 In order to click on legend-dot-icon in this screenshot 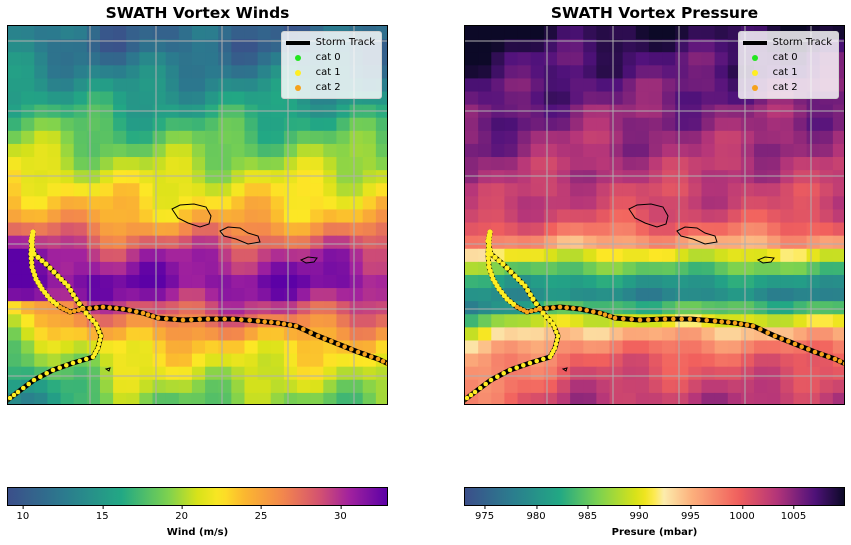, I will do `click(754, 72)`.